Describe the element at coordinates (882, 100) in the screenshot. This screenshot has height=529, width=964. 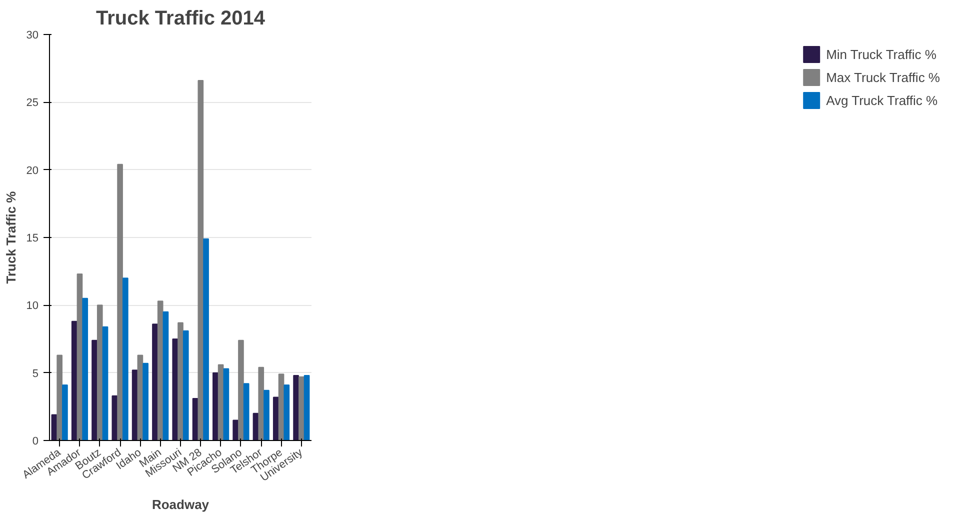
I see `legend-label: Avg Truck Traffic %` at that location.